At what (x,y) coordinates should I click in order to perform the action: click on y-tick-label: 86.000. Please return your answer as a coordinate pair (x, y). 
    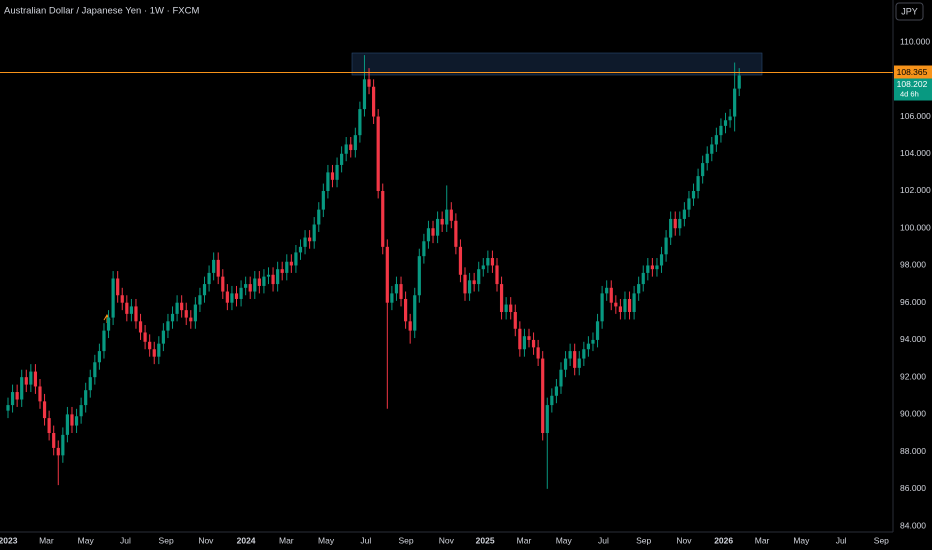
    Looking at the image, I should click on (913, 488).